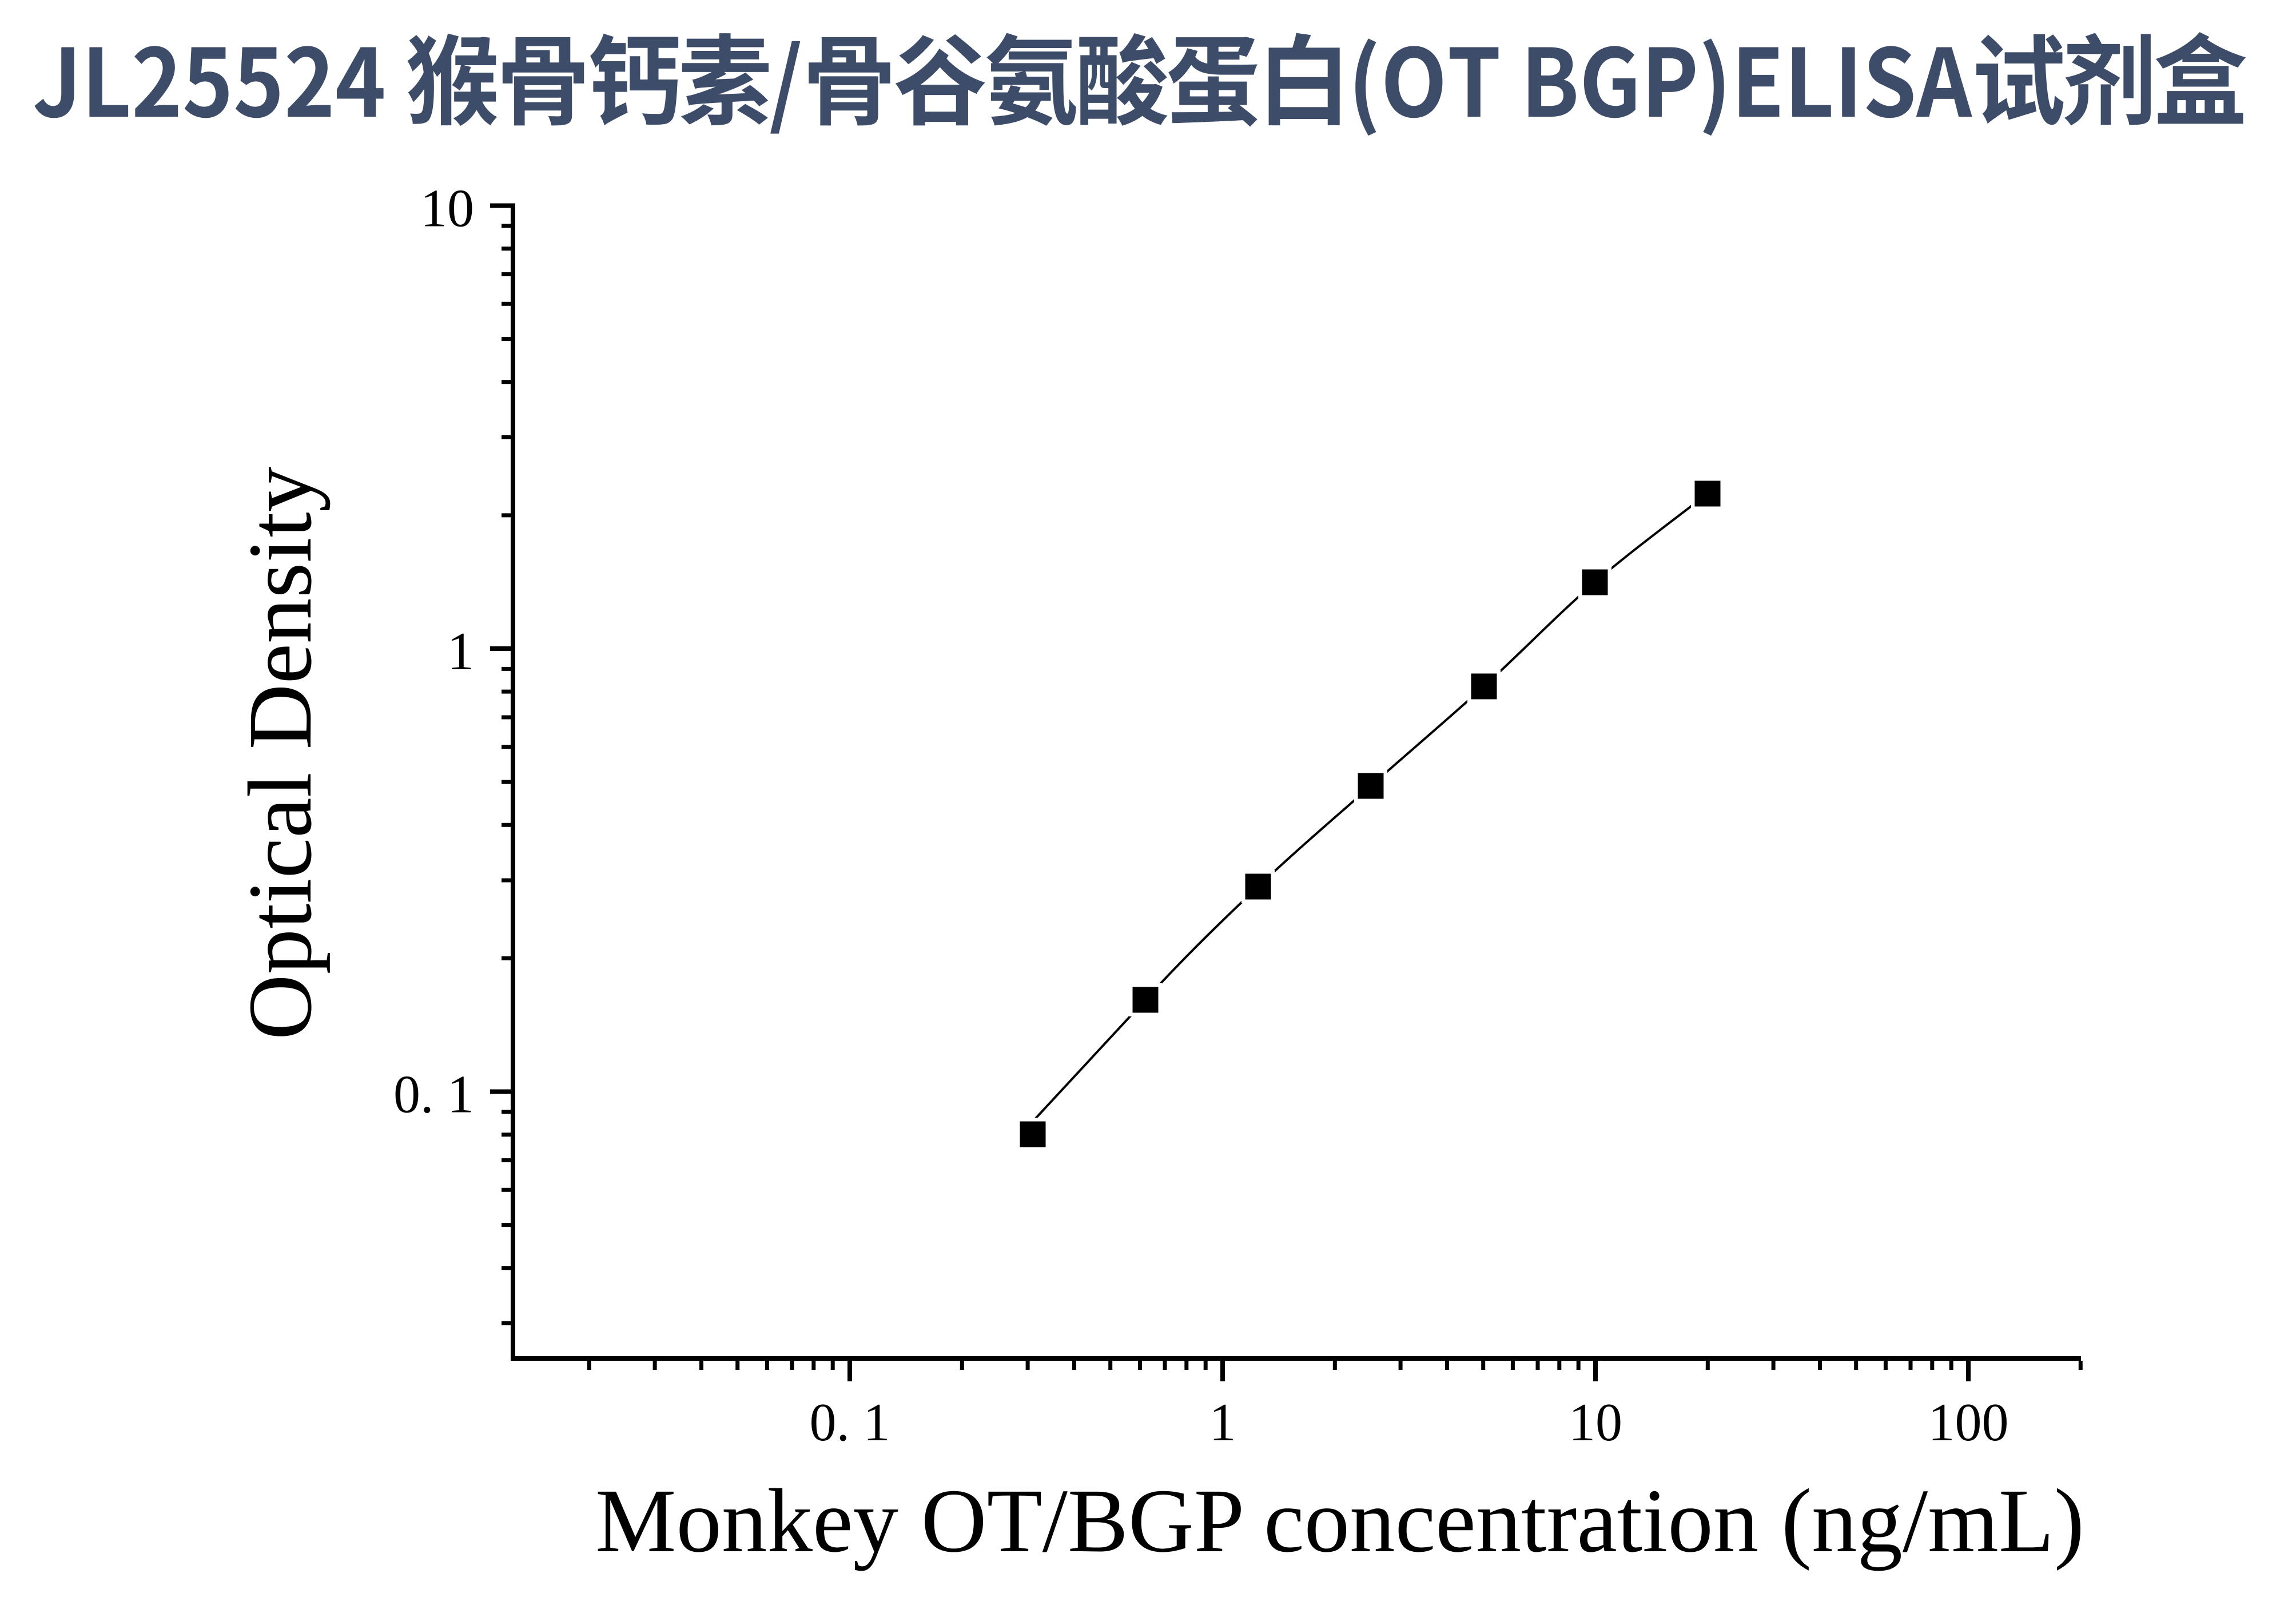  I want to click on svg-text: Optical Density, so click(280, 753).